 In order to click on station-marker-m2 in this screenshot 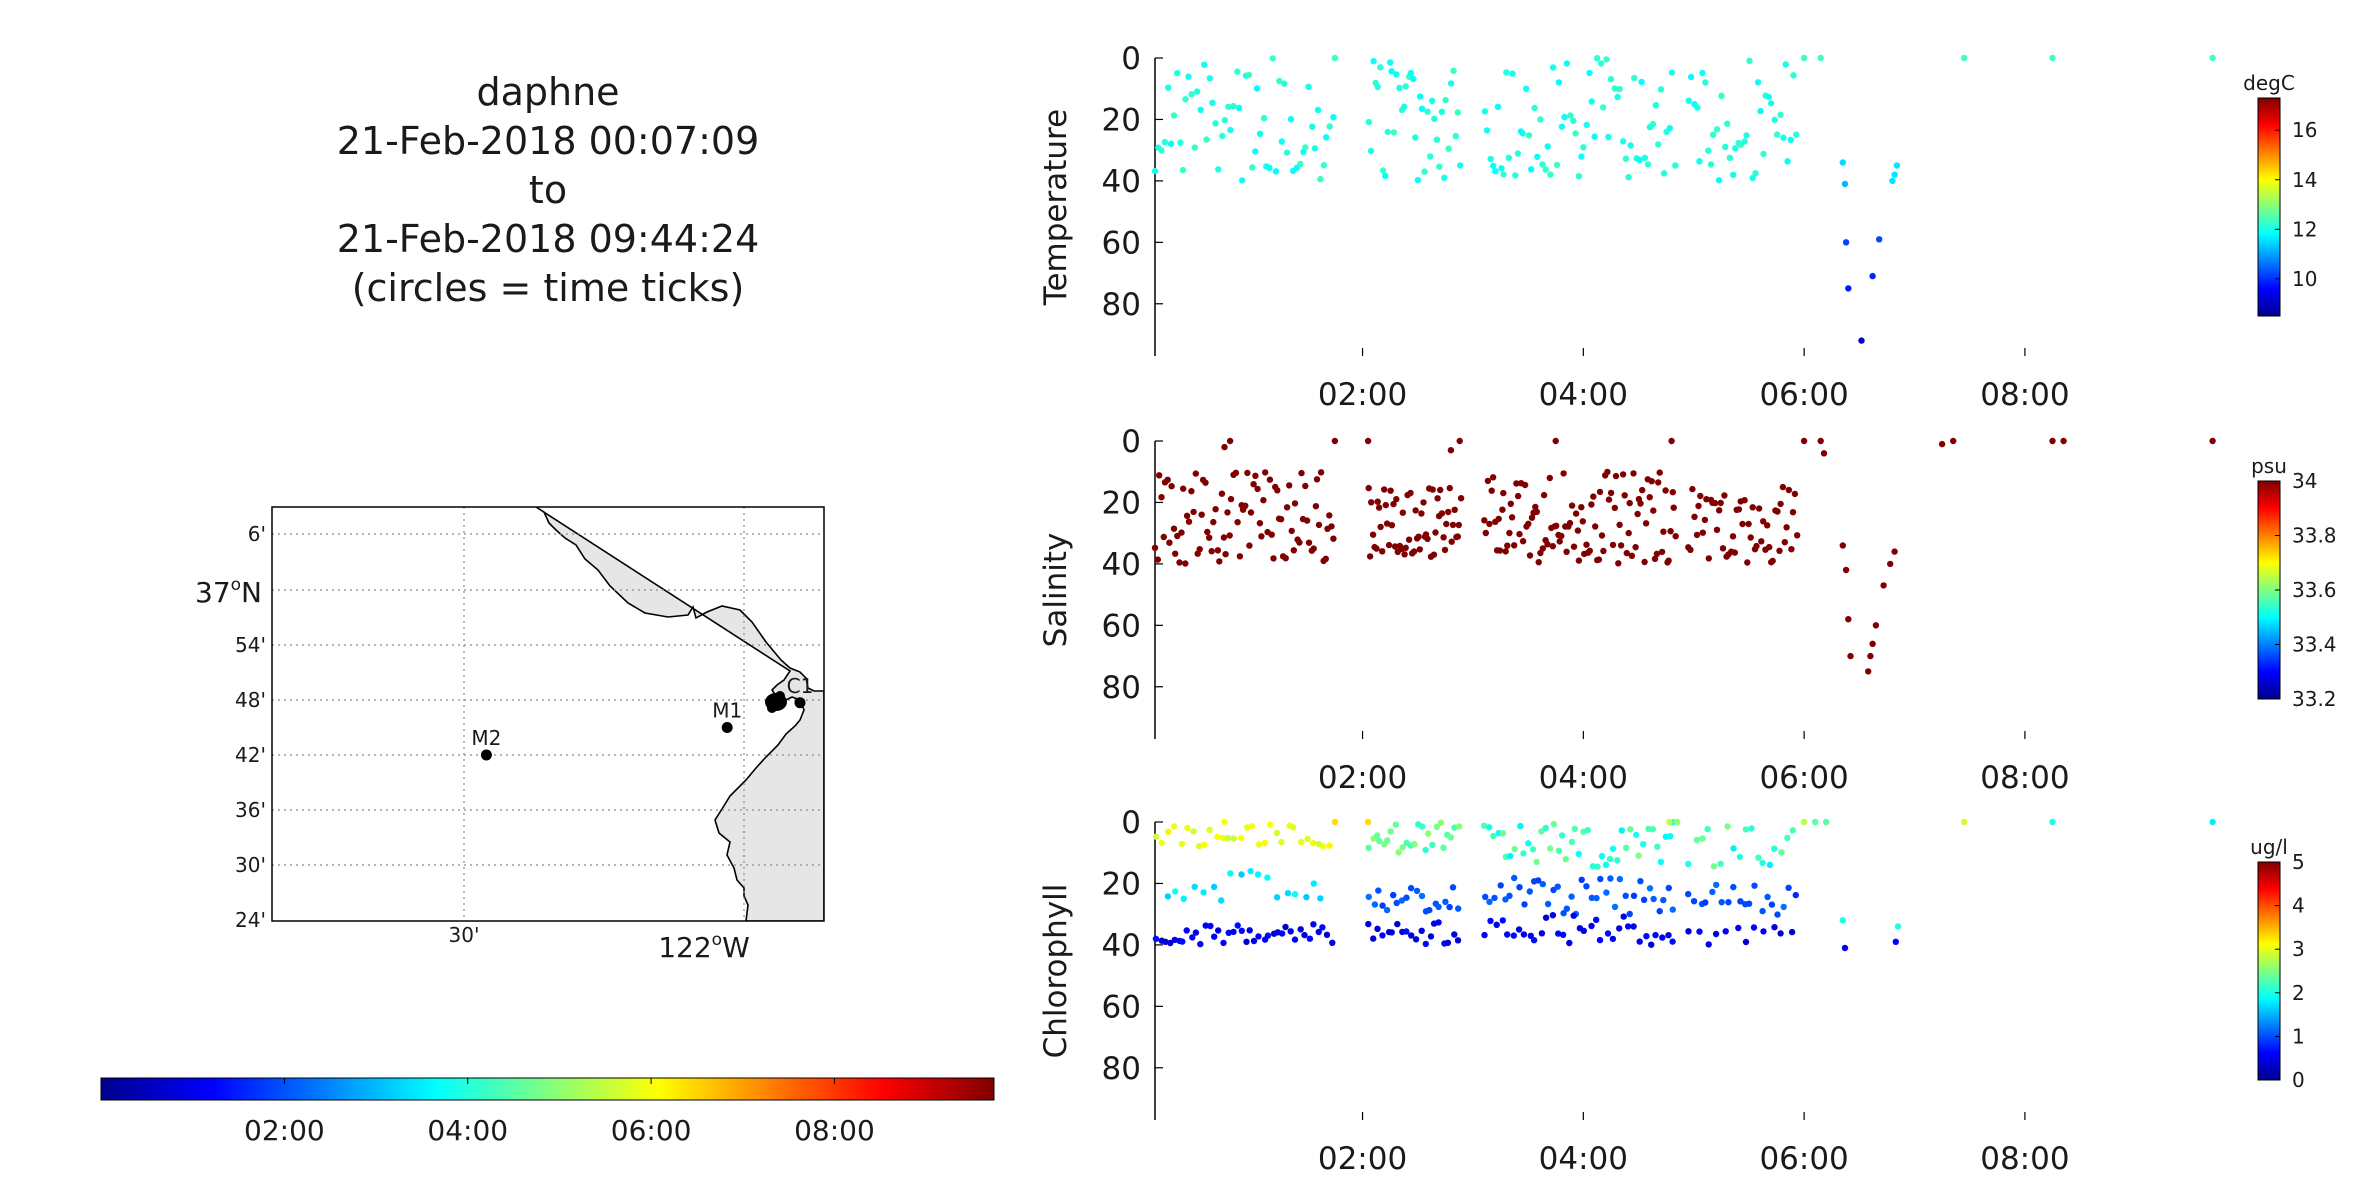, I will do `click(486, 755)`.